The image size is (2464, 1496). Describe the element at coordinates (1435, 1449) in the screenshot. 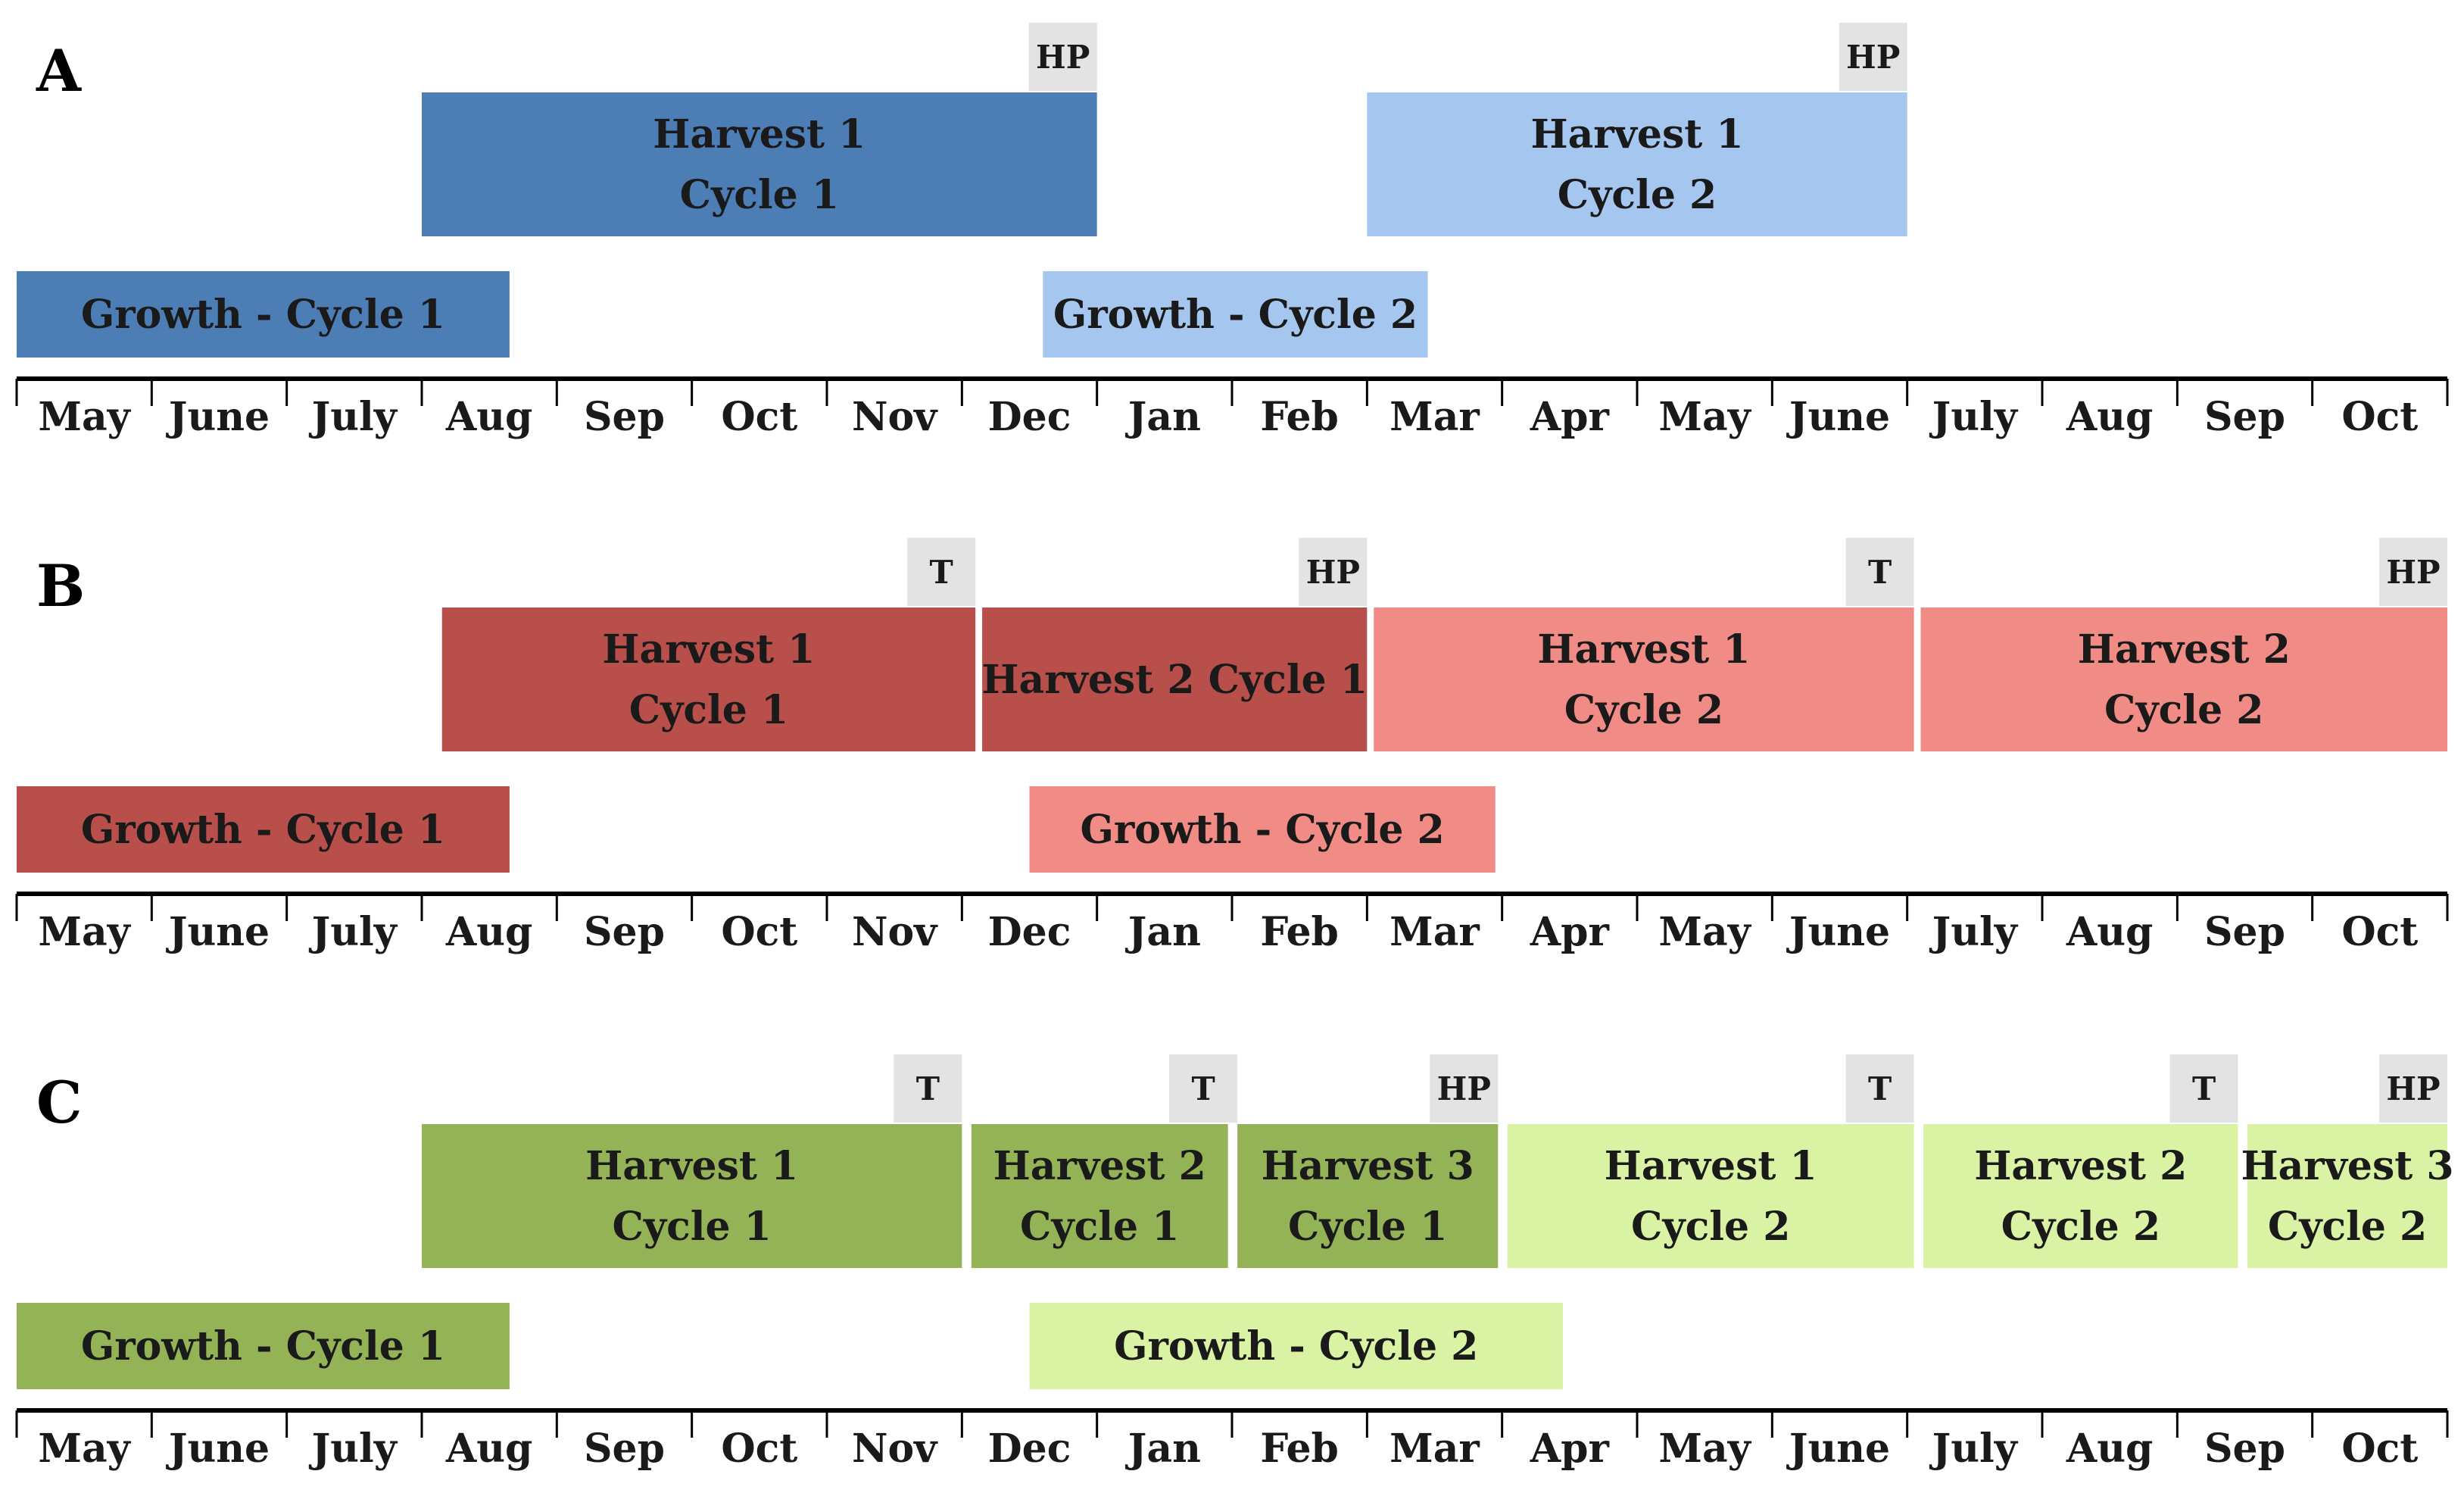

I see `month-label: Mar` at that location.